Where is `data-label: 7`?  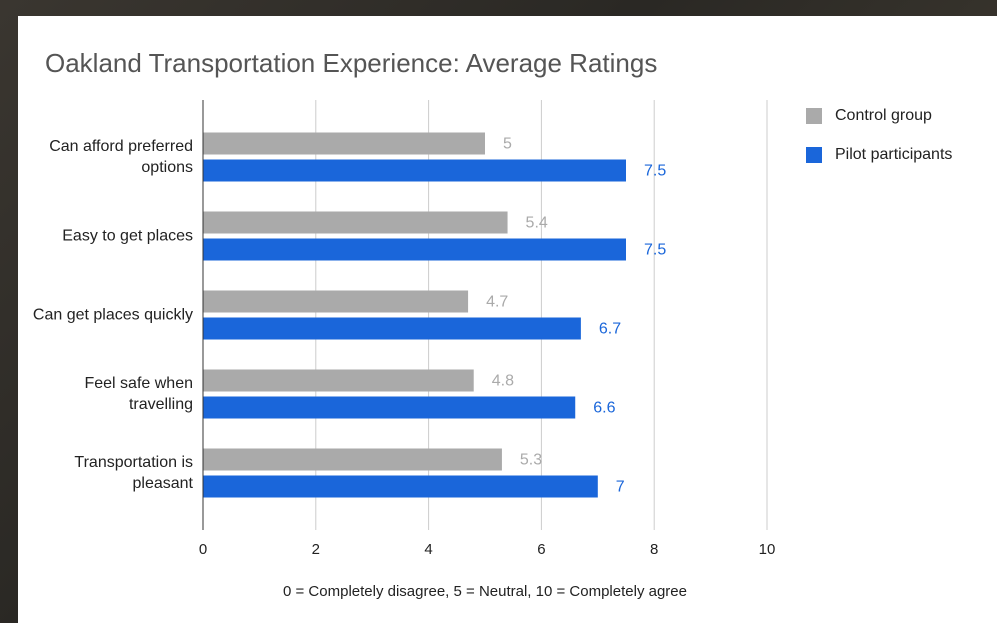 data-label: 7 is located at coordinates (620, 487).